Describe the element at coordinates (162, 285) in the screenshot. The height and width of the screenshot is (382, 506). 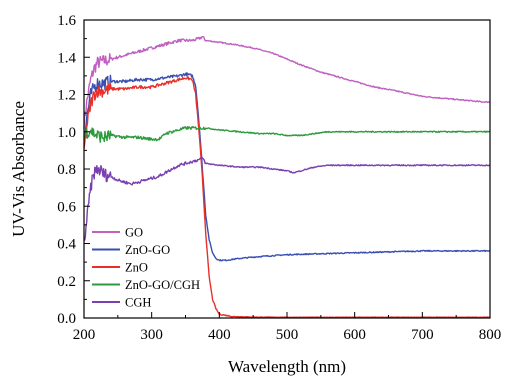
I see `legend-label: ZnO-GO/CGH` at that location.